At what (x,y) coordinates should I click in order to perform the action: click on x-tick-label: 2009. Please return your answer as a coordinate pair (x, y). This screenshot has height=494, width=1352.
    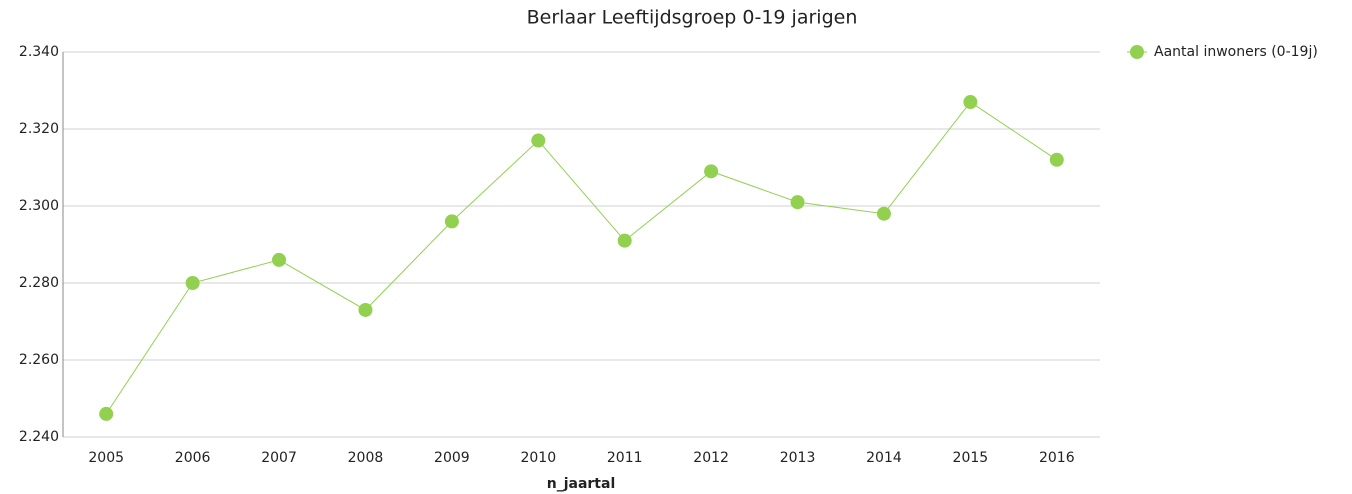
    Looking at the image, I should click on (452, 458).